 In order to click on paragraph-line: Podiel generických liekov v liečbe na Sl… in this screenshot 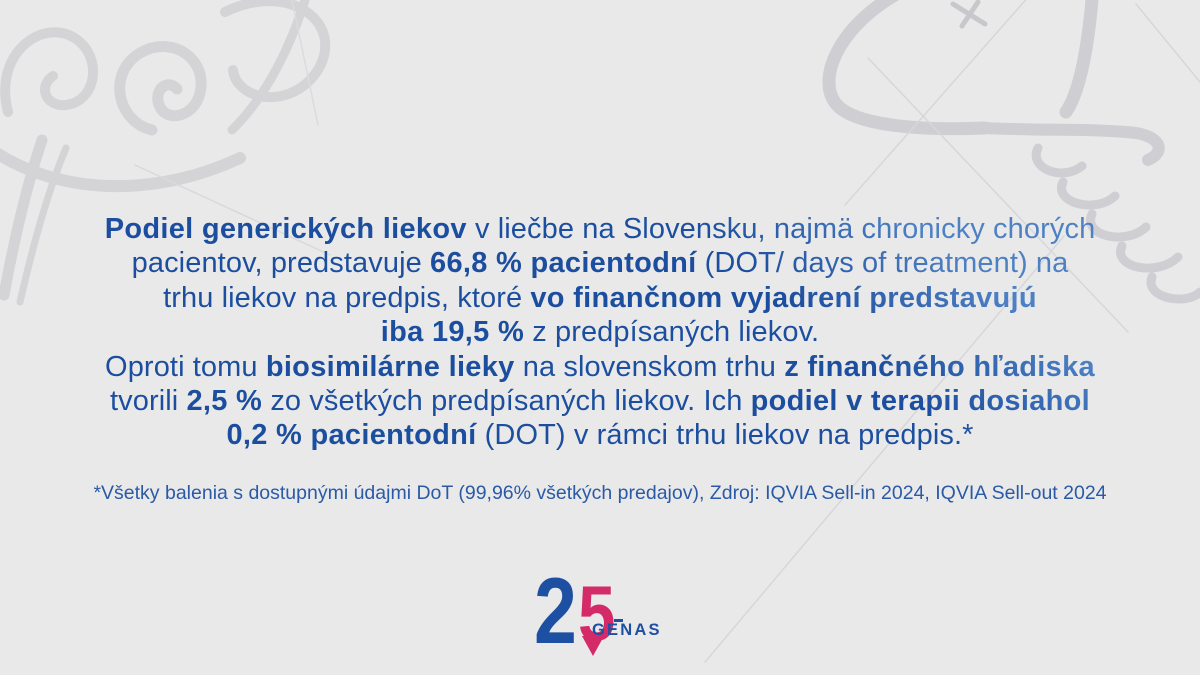, I will do `click(600, 229)`.